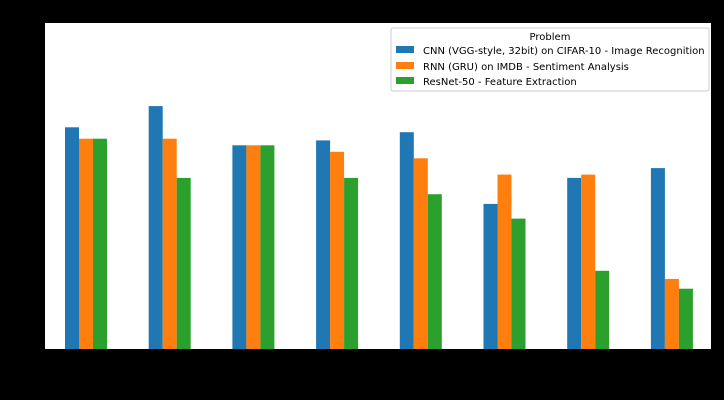  Describe the element at coordinates (405, 49) in the screenshot. I see `legend-swatch-cnn` at that location.